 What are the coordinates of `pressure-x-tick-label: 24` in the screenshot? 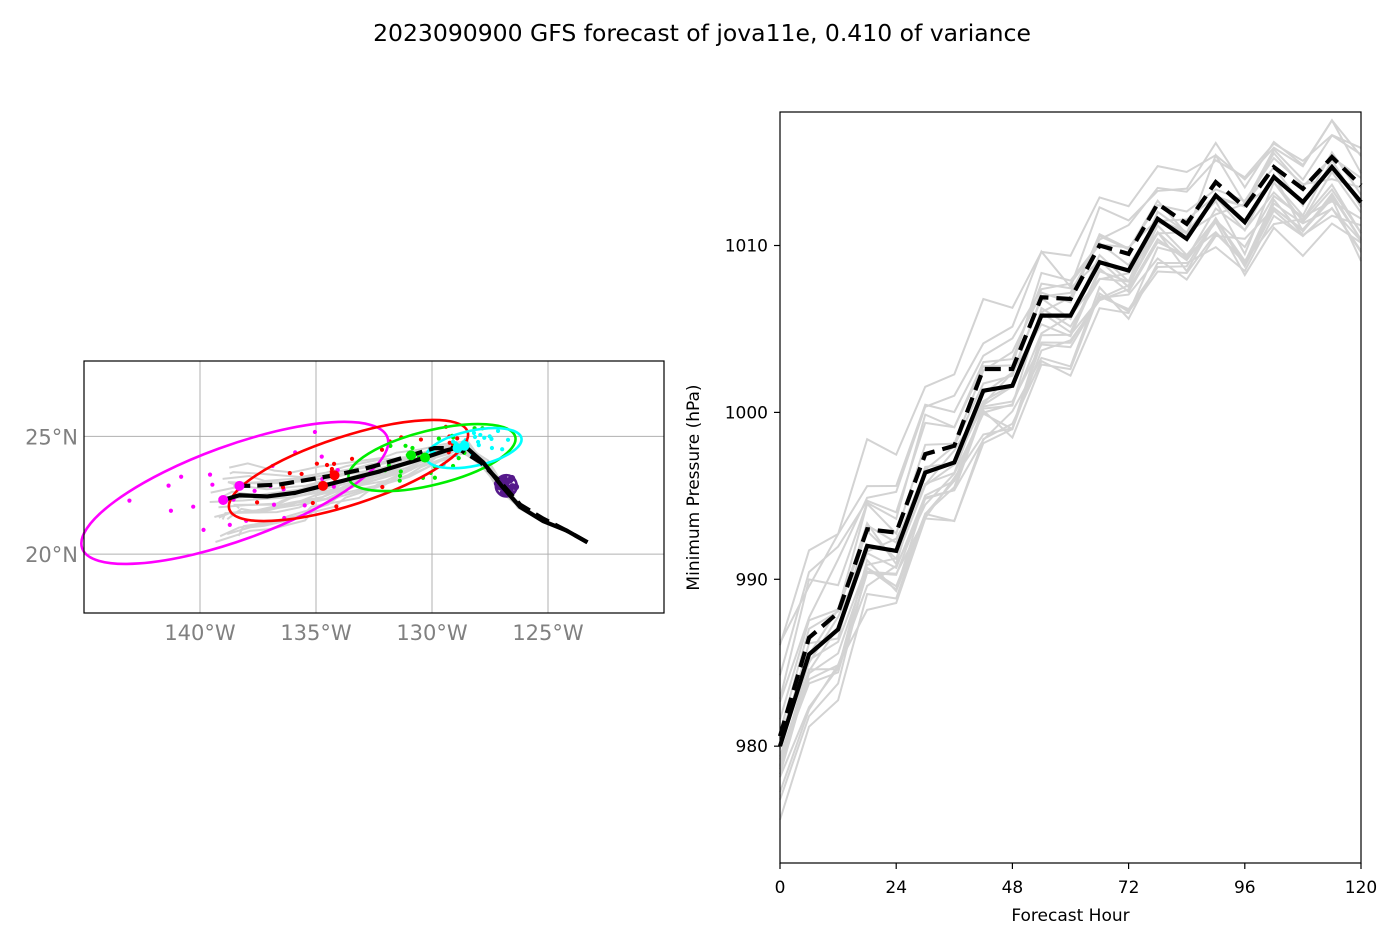 It's located at (896, 888).